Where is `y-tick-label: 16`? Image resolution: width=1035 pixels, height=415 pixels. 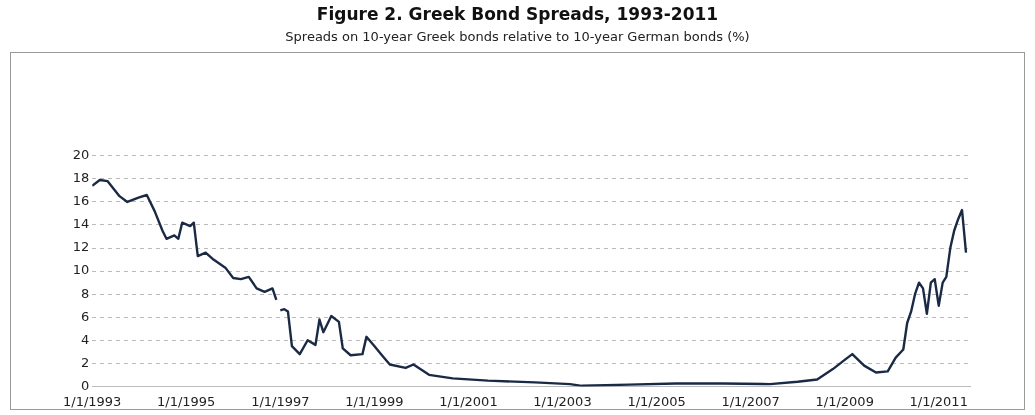
y-tick-label: 16 is located at coordinates (81, 201).